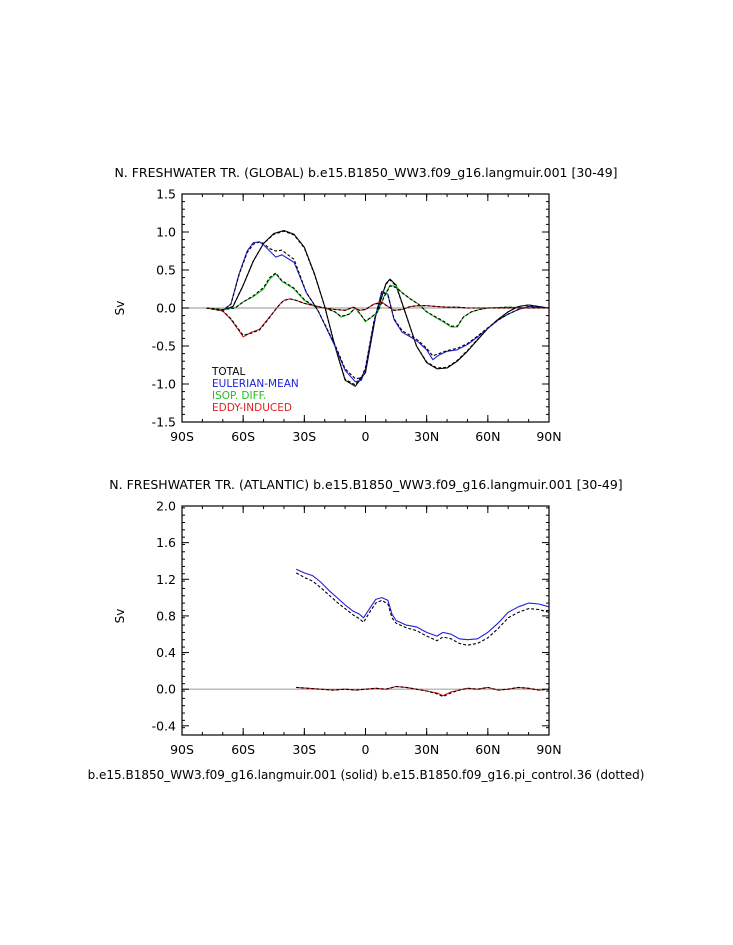 Image resolution: width=733 pixels, height=945 pixels. What do you see at coordinates (487, 436) in the screenshot?
I see `global-x-tick-label: 60N` at bounding box center [487, 436].